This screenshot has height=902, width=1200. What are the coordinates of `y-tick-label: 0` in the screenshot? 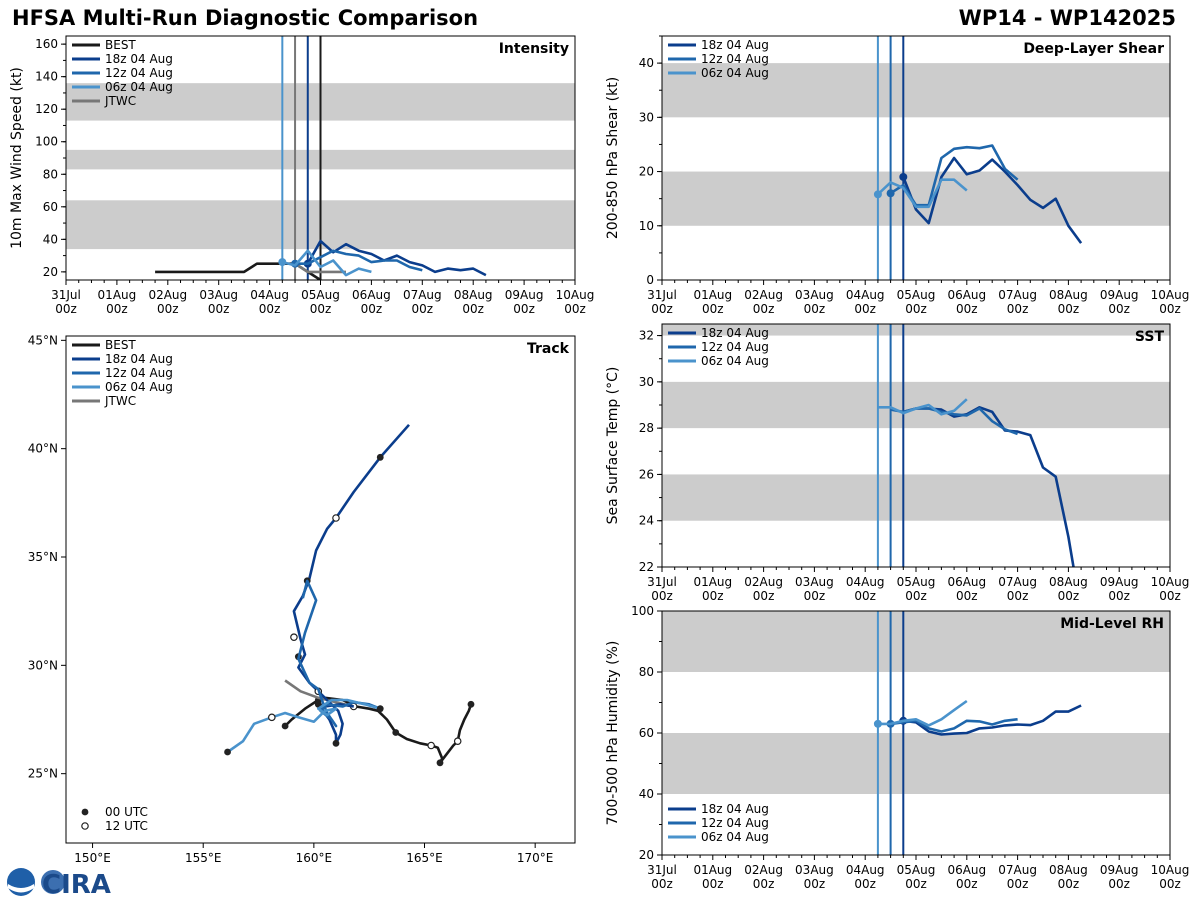 It's located at (650, 280).